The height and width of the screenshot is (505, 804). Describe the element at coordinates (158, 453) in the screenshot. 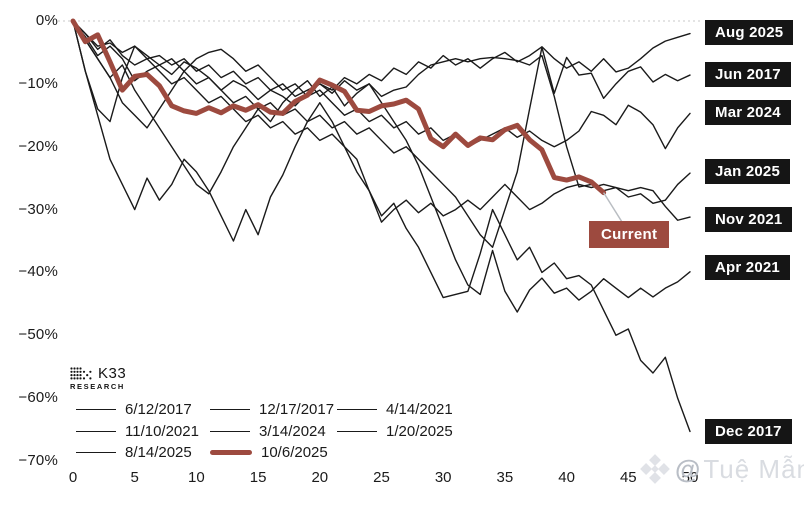

I see `legend-label: 8/14/2025` at that location.